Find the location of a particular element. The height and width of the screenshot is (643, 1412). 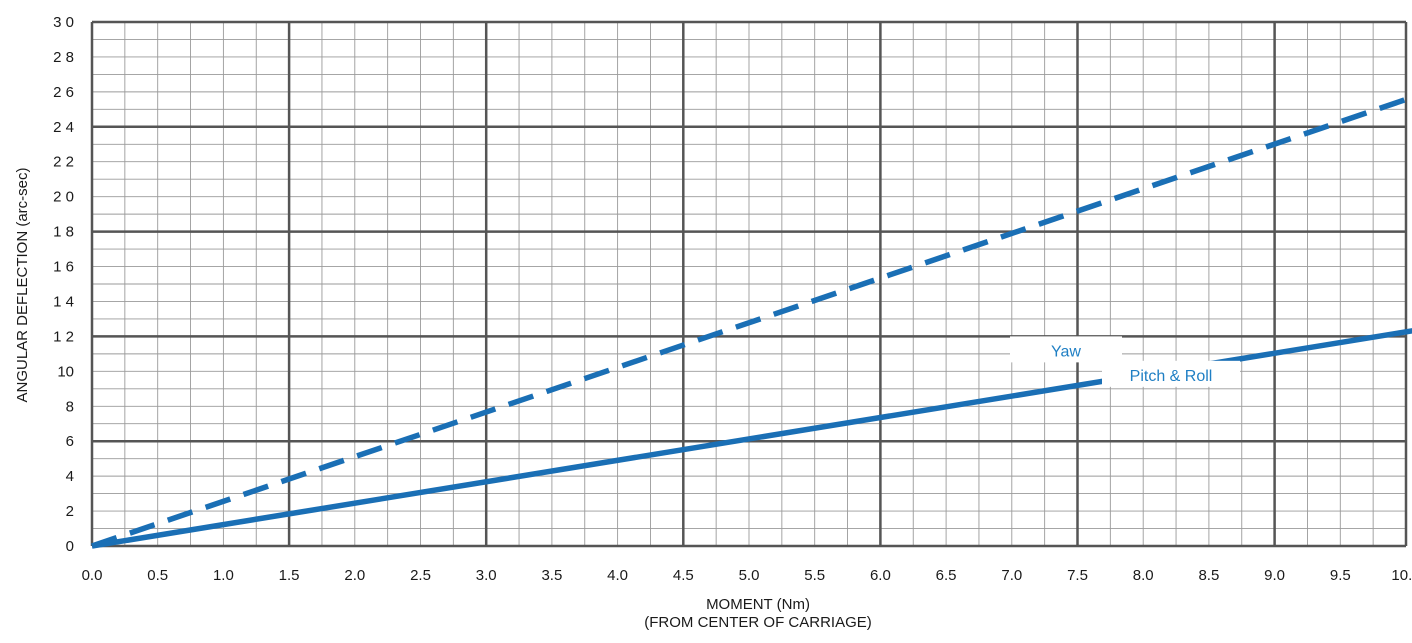

x-tick-label: 3.5 is located at coordinates (551, 575).